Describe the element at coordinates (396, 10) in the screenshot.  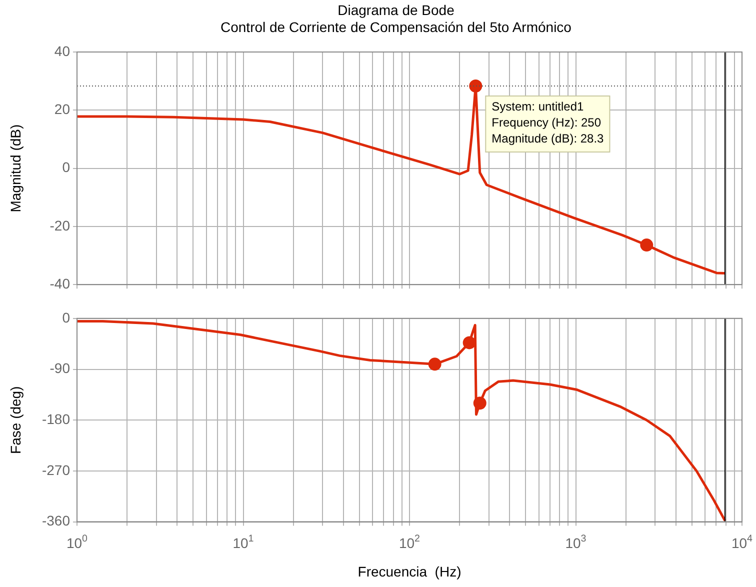
I see `chart-title: Diagrama de Bode` at that location.